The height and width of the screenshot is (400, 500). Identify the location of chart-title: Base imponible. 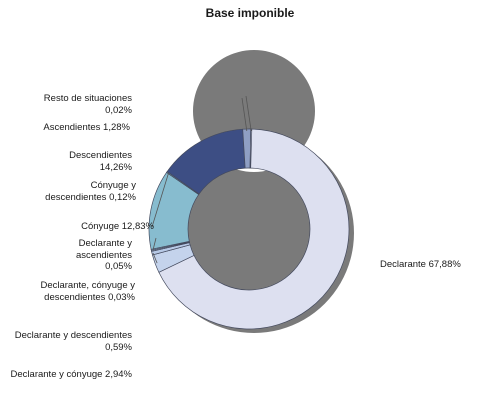
(250, 13).